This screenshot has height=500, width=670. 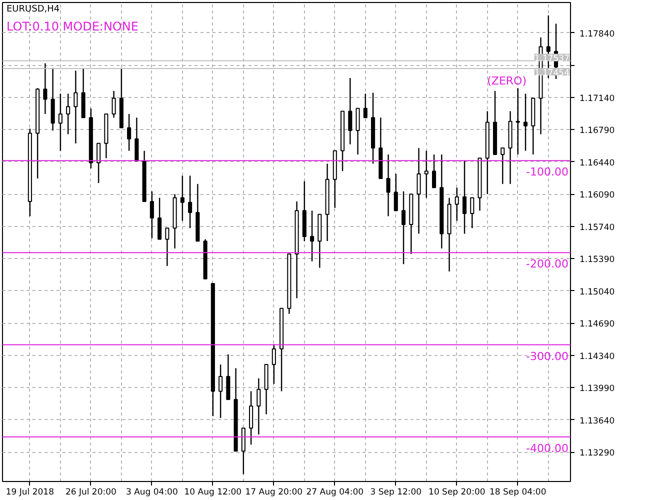 I want to click on chart-title: EURUSD,H4, so click(x=33, y=9).